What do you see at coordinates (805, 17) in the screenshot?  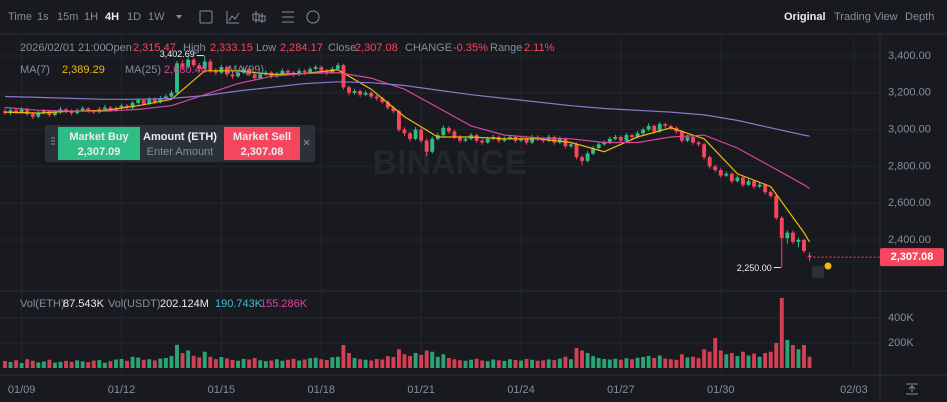 I see `view-active: Original` at bounding box center [805, 17].